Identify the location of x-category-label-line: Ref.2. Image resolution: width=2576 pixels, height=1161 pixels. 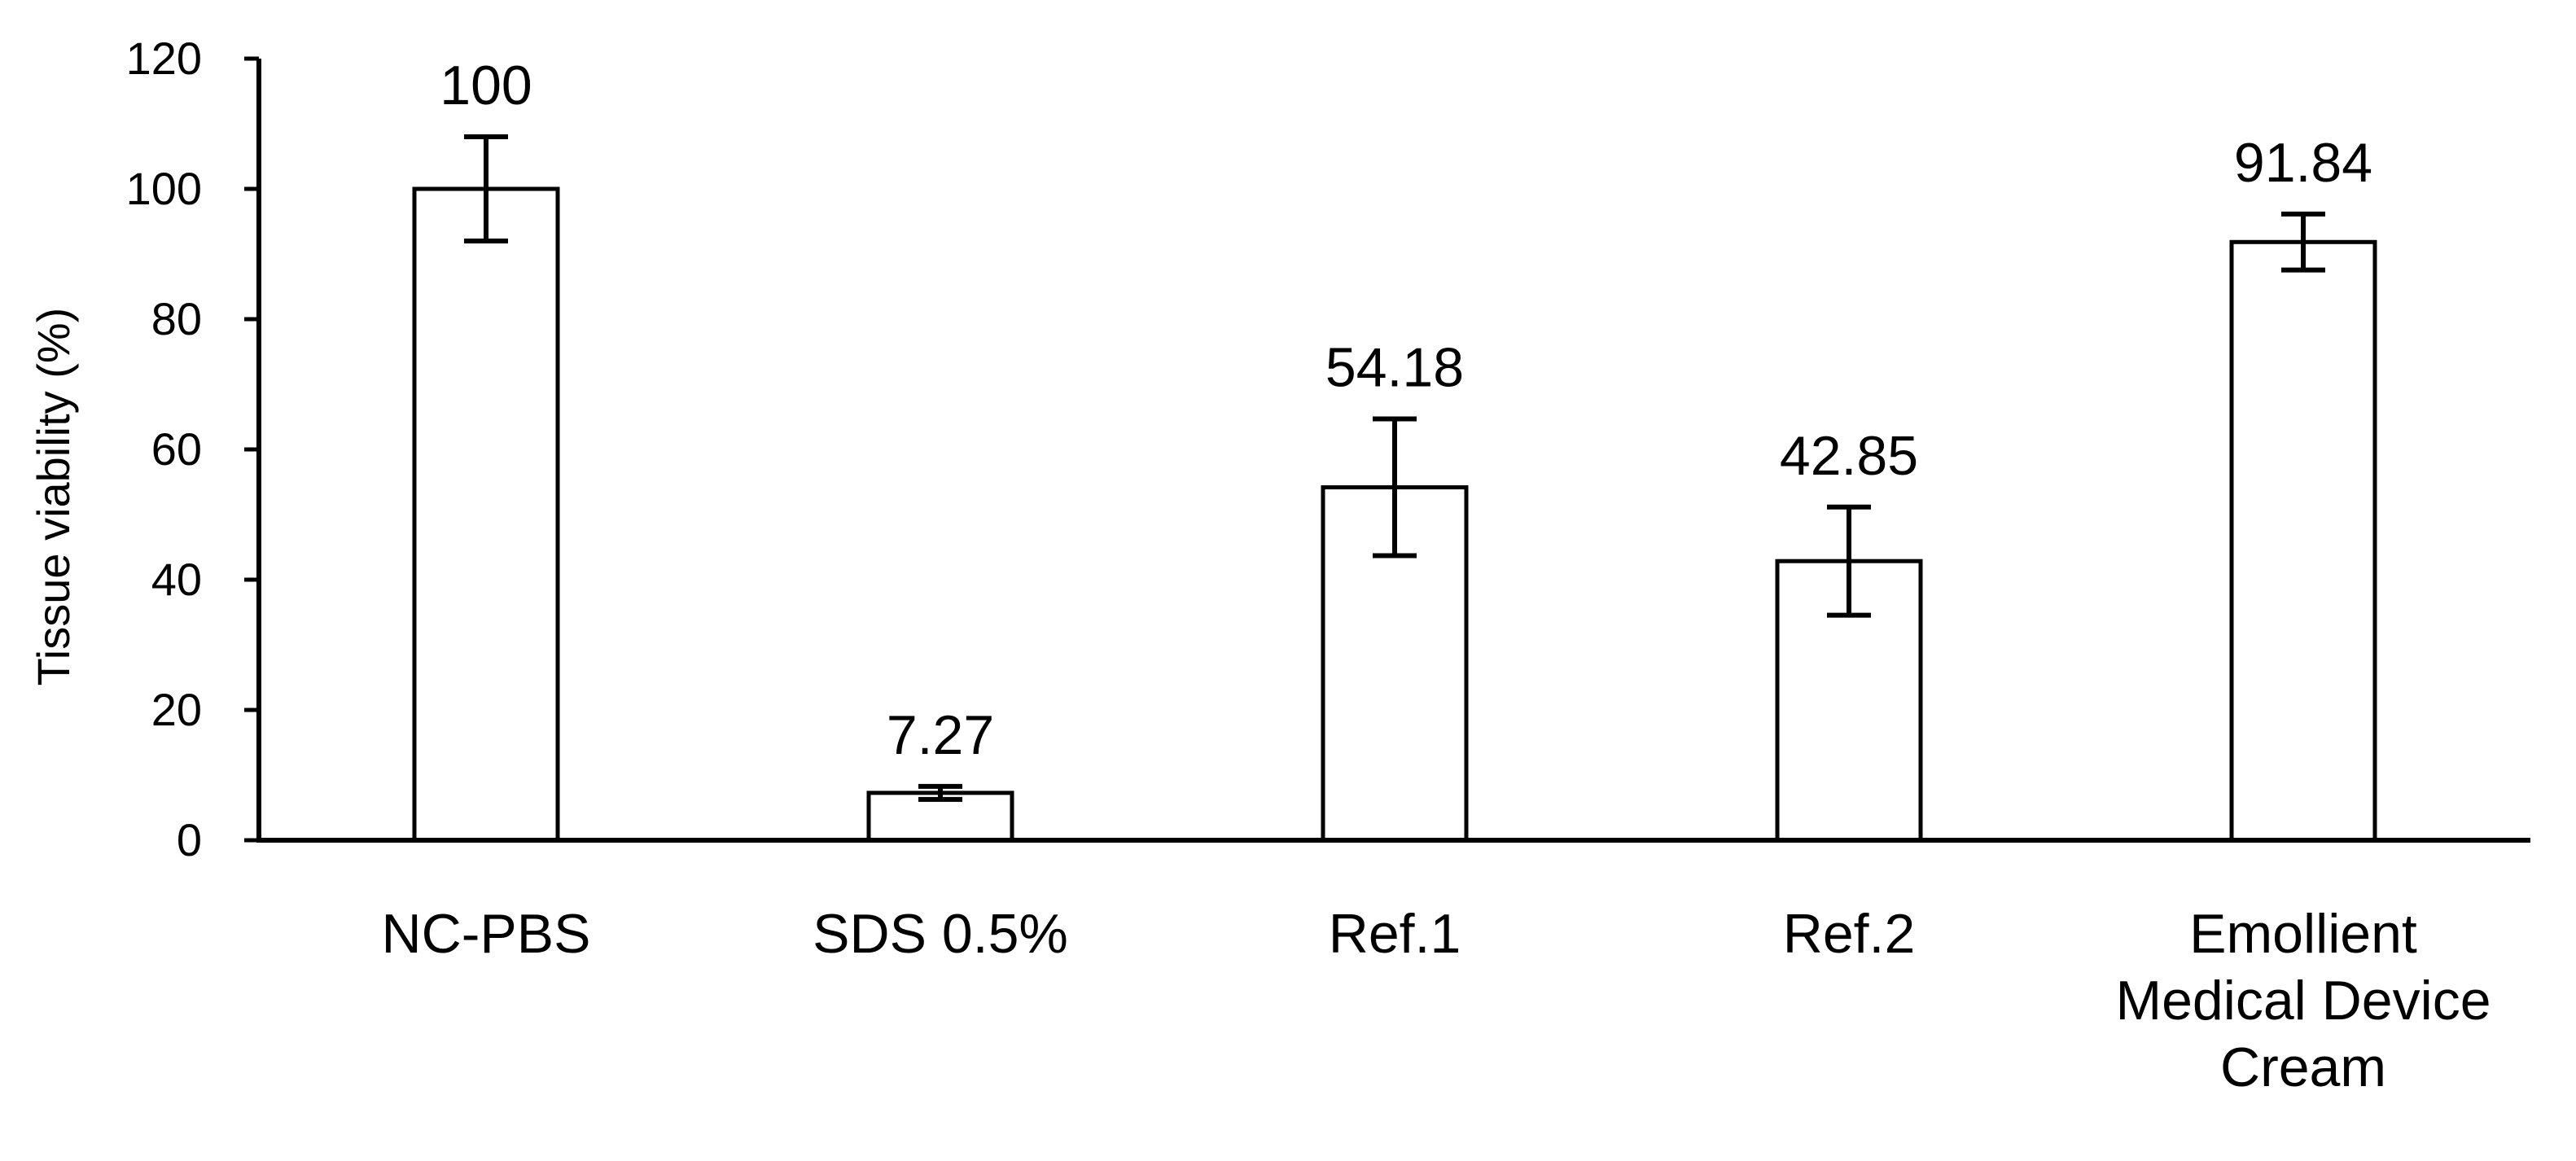
(1849, 934).